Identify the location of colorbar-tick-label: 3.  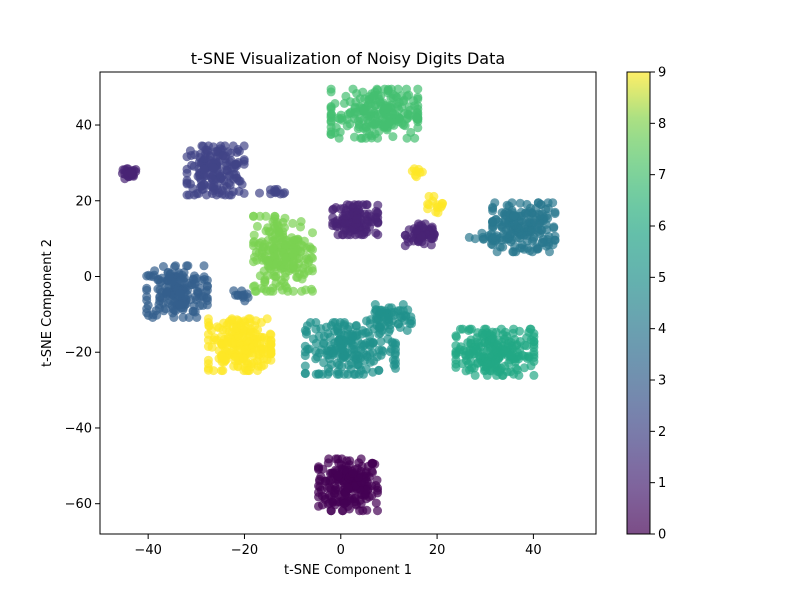
(662, 381).